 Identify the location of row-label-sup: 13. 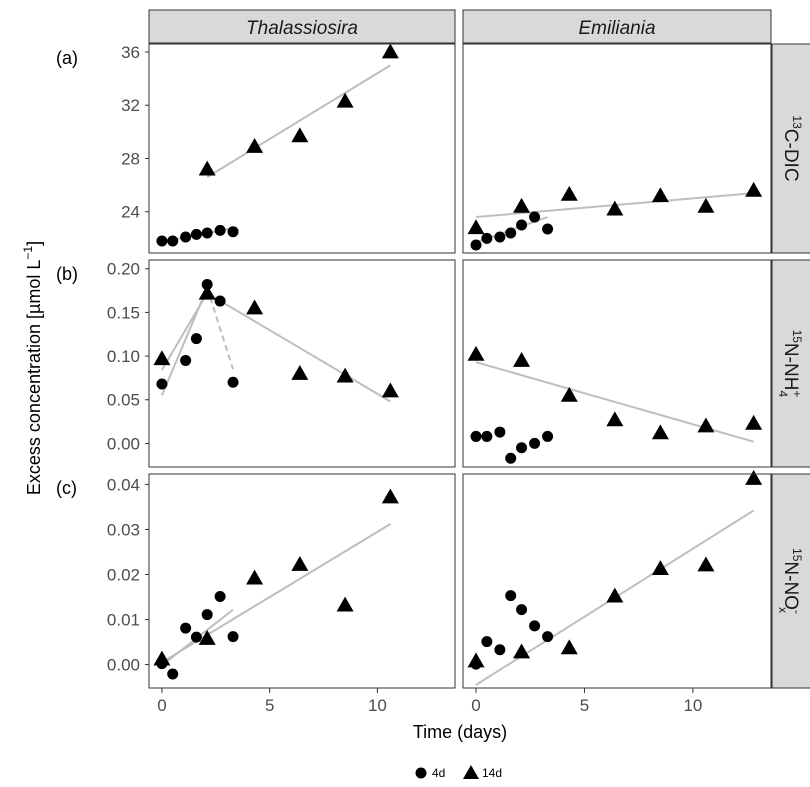
(797, 122).